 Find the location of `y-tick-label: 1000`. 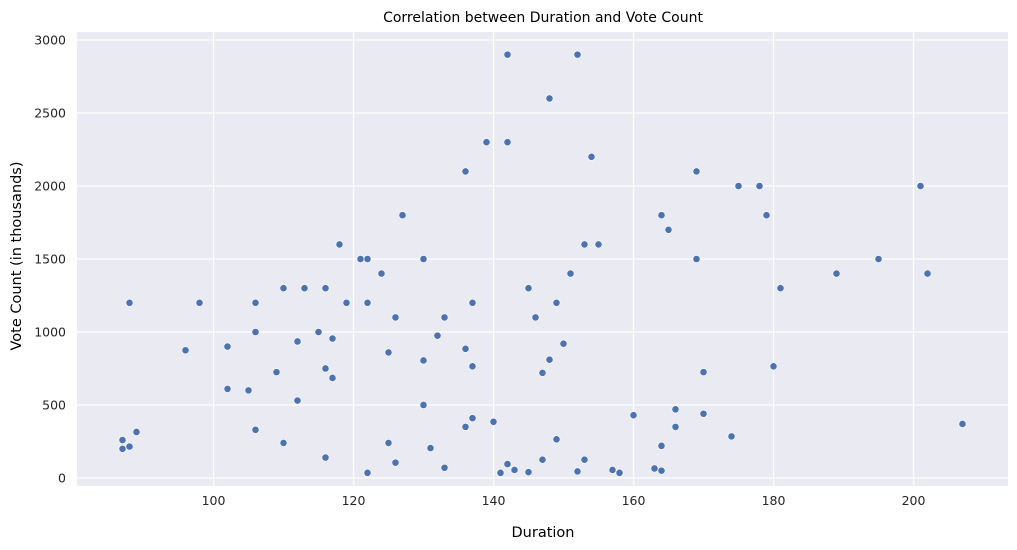

y-tick-label: 1000 is located at coordinates (50, 331).